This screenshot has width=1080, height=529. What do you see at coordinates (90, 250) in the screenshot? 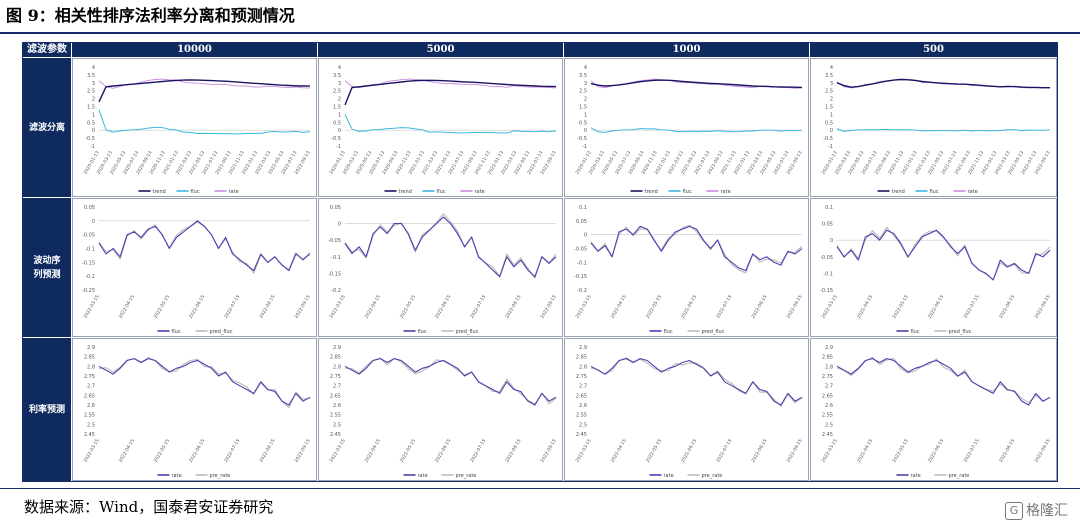
I see `y-tick-label: -0.1` at bounding box center [90, 250].